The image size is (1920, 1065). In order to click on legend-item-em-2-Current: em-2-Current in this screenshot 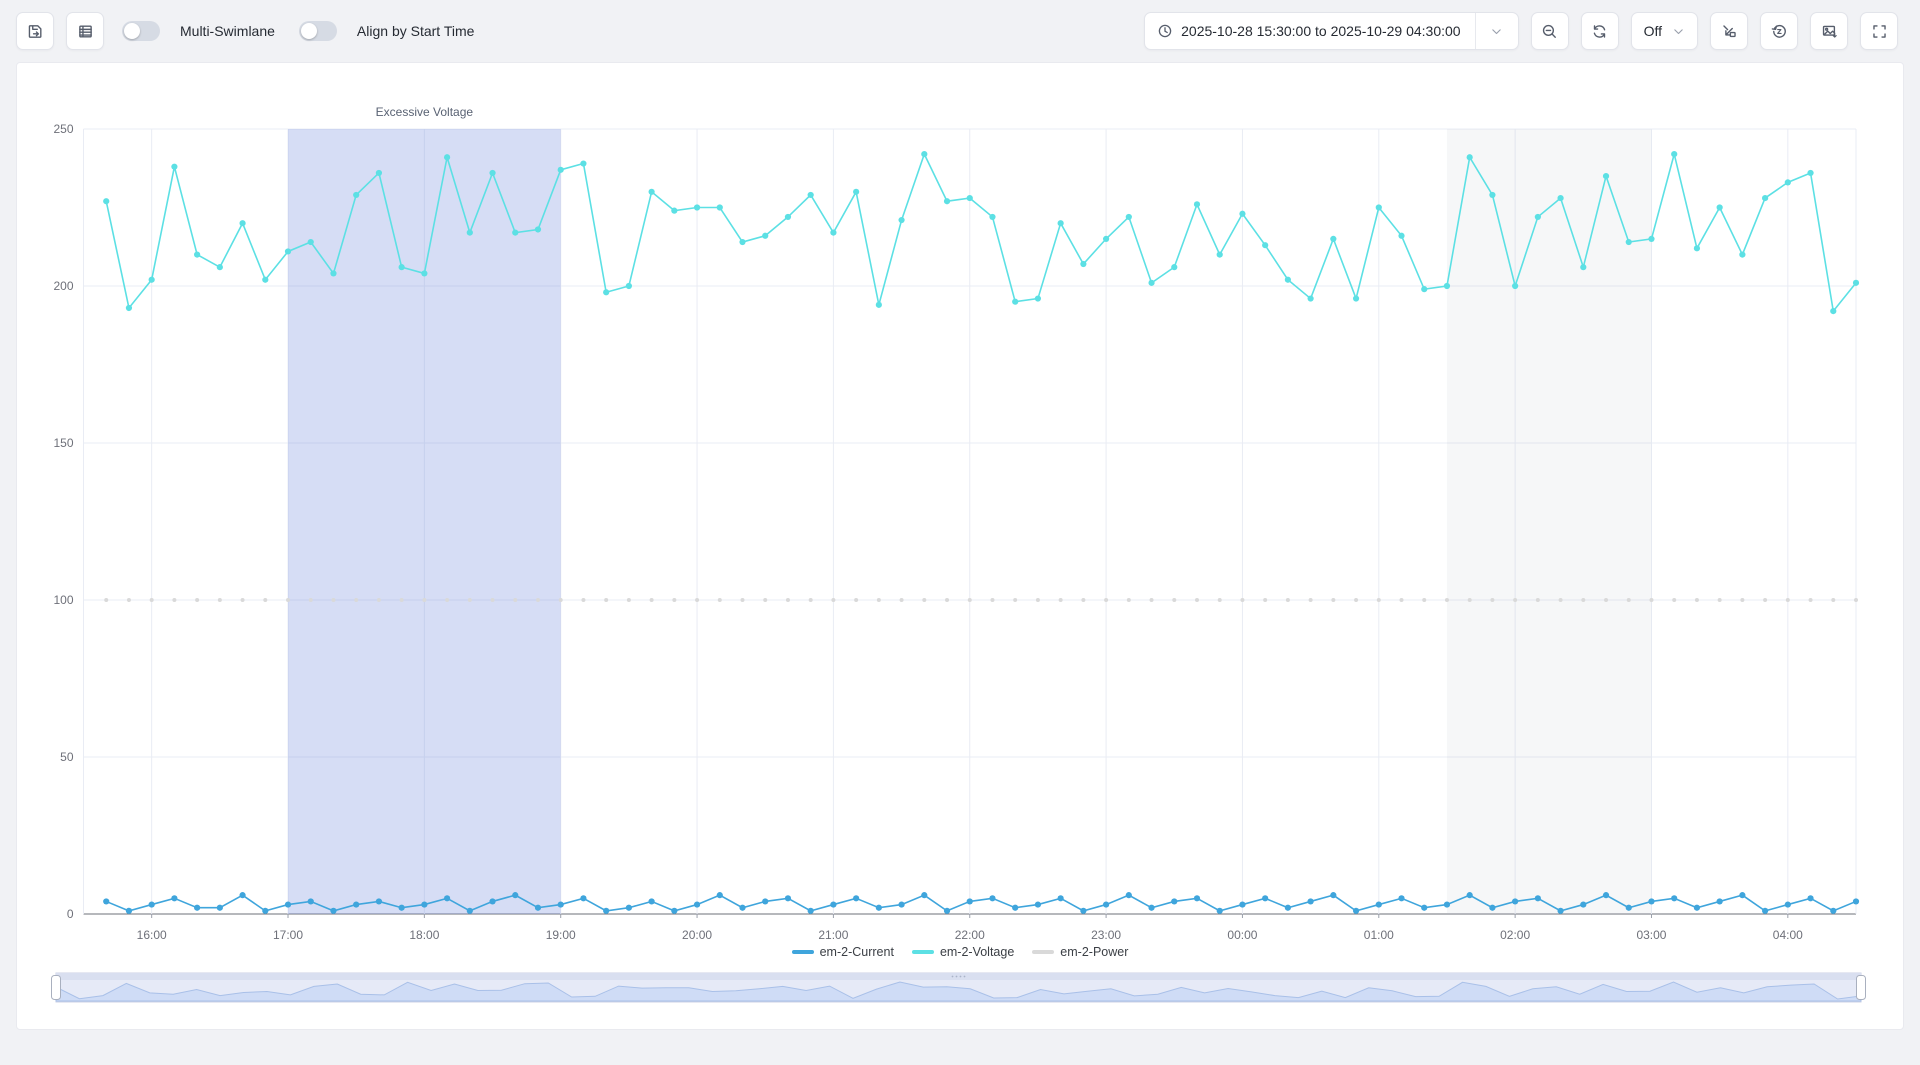, I will do `click(842, 952)`.